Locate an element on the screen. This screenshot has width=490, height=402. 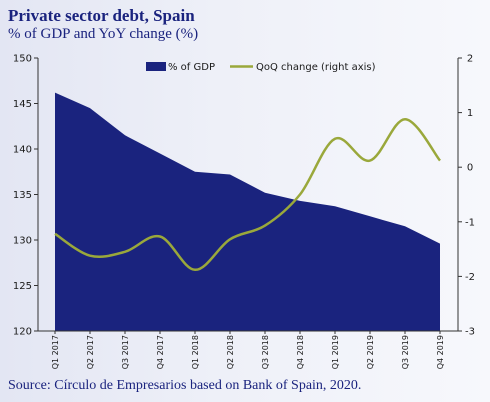
left-tick-label: 135 is located at coordinates (22, 195).